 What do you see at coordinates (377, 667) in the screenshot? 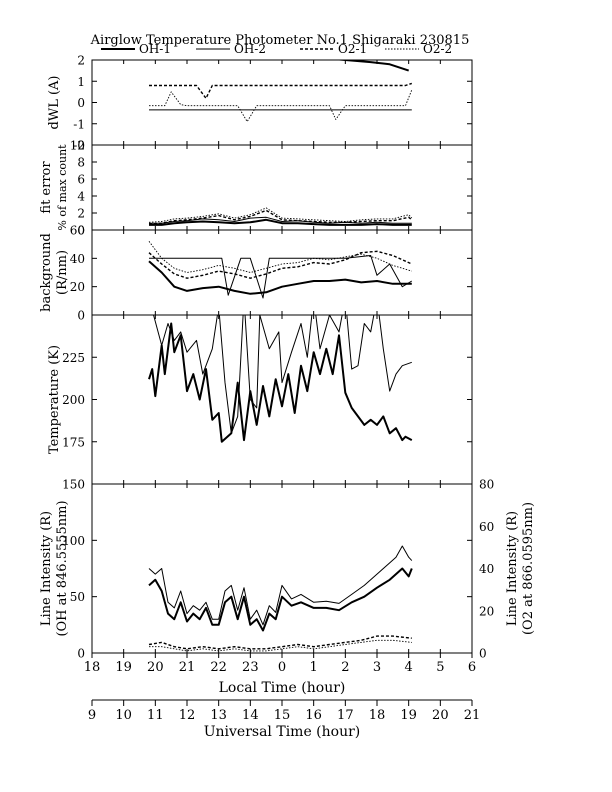
I see `local-time-tick-label: 3` at bounding box center [377, 667].